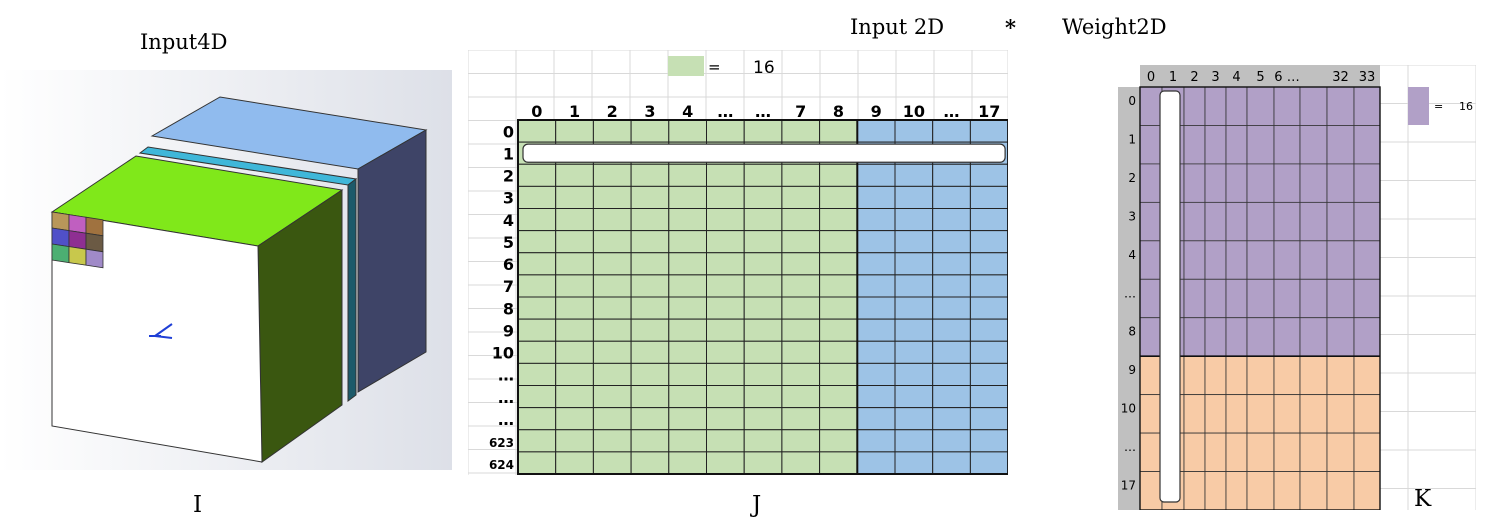 The width and height of the screenshot is (1486, 530). I want to click on row-label: 10, so click(1128, 409).